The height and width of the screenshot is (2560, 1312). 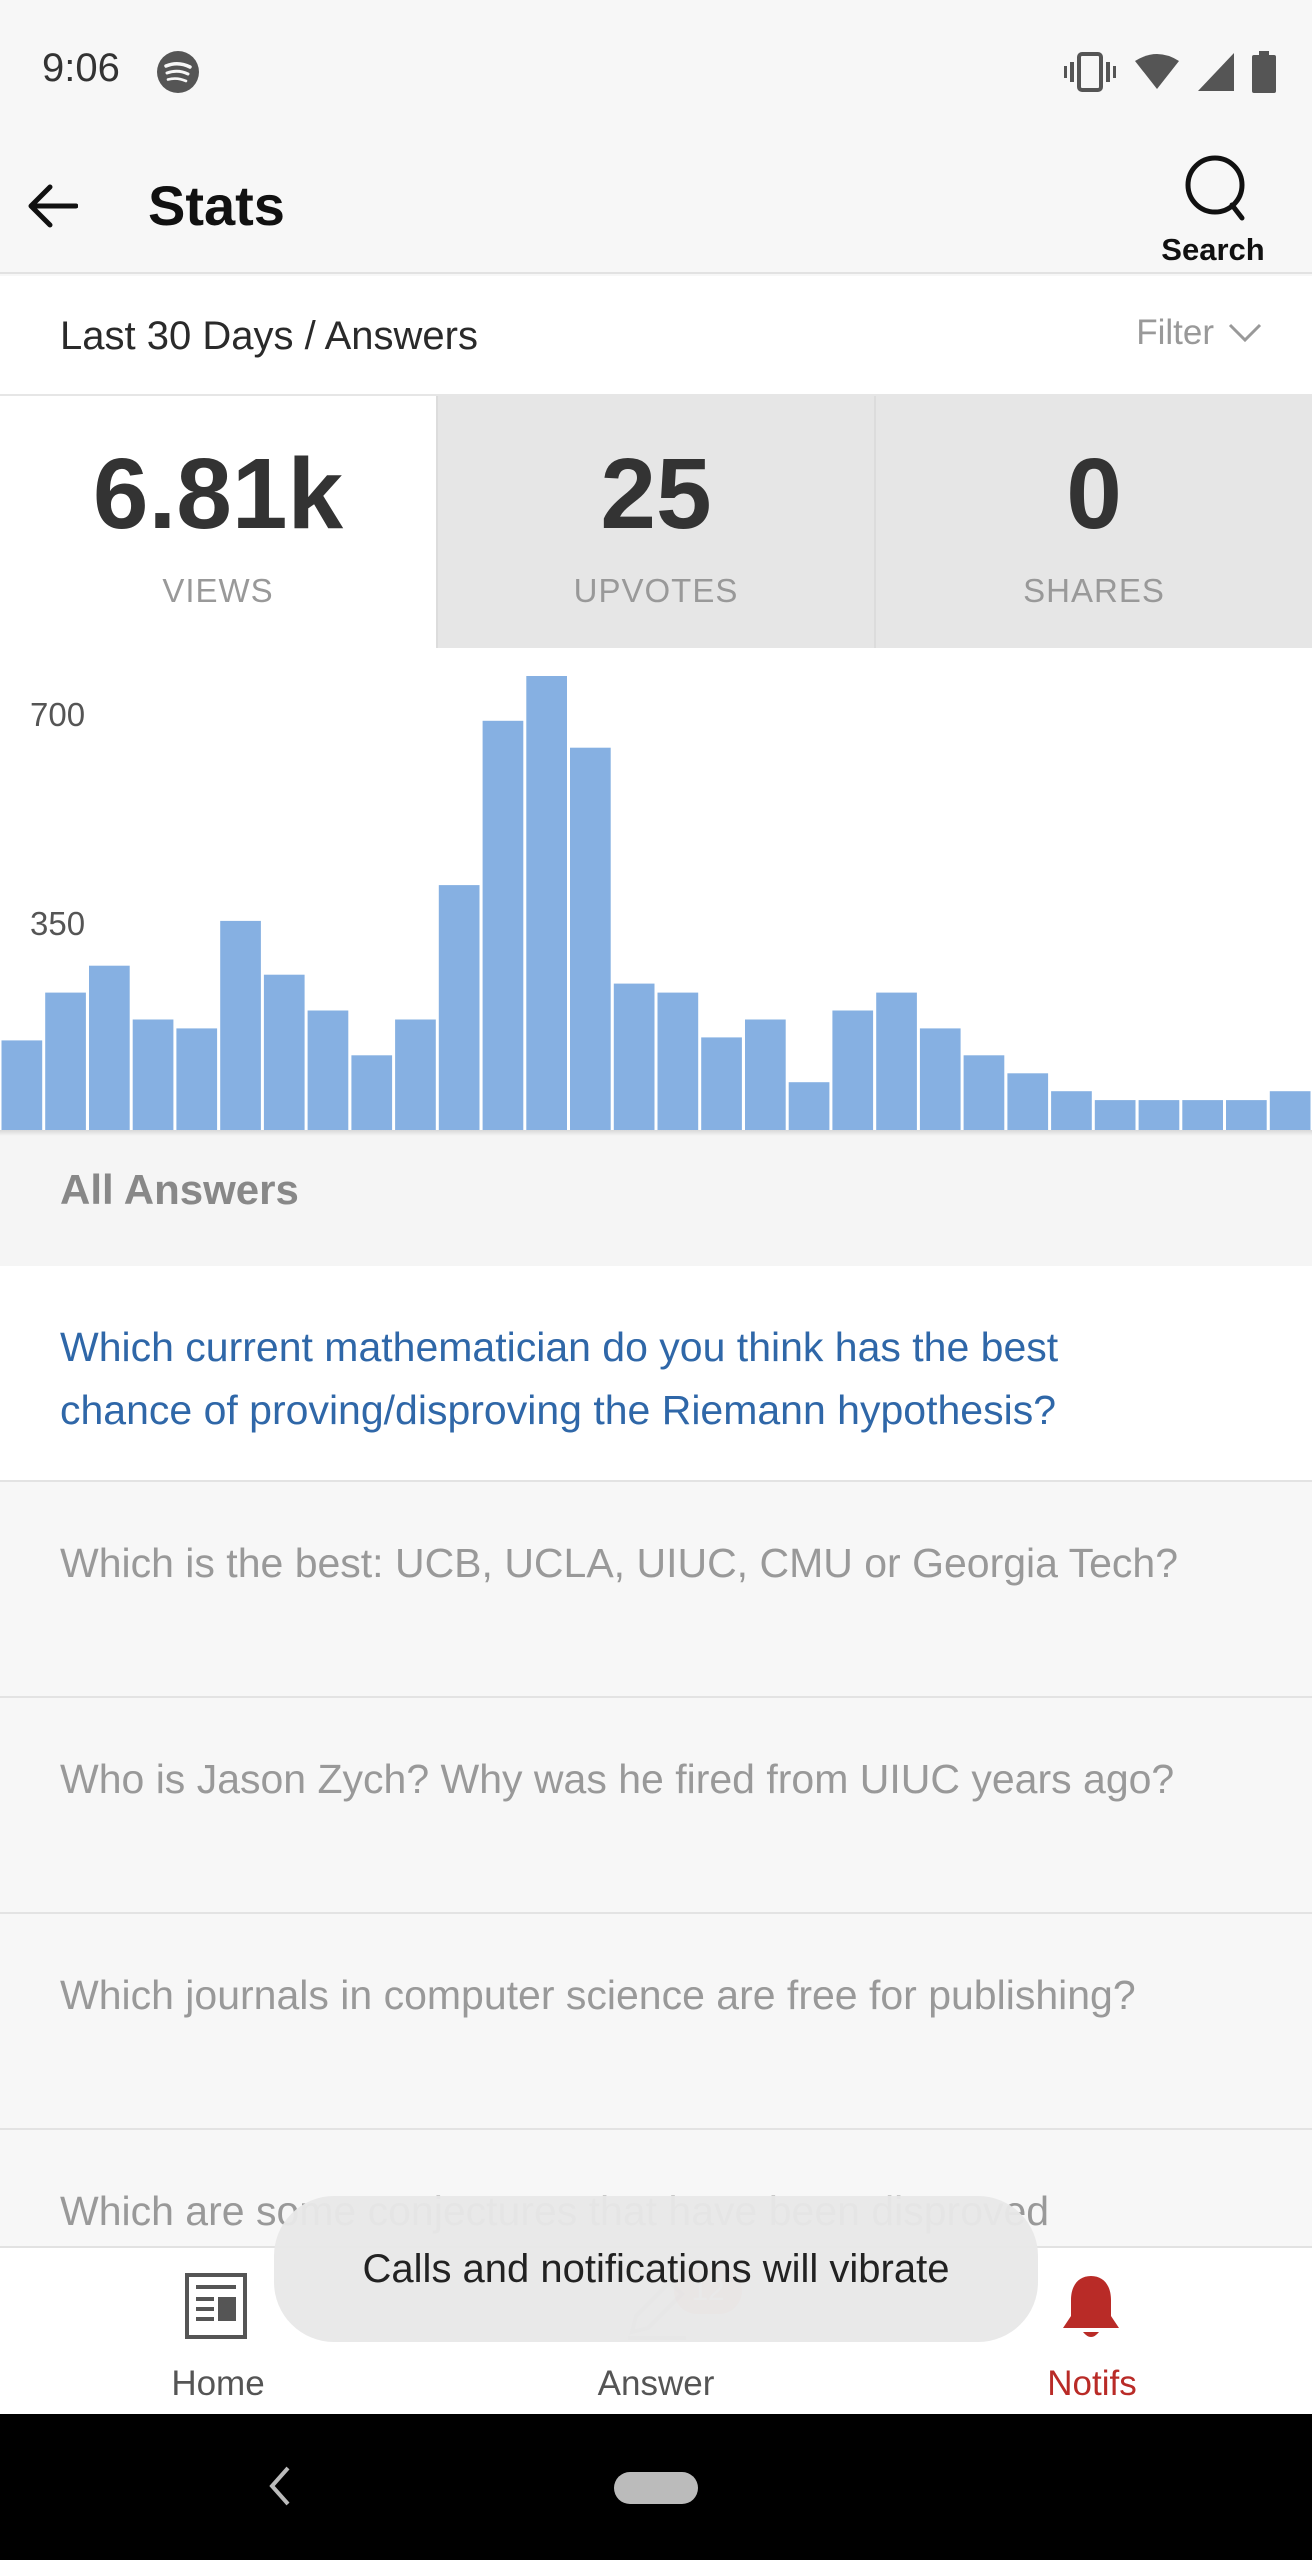 I want to click on status-bar: 9:06, so click(x=656, y=72).